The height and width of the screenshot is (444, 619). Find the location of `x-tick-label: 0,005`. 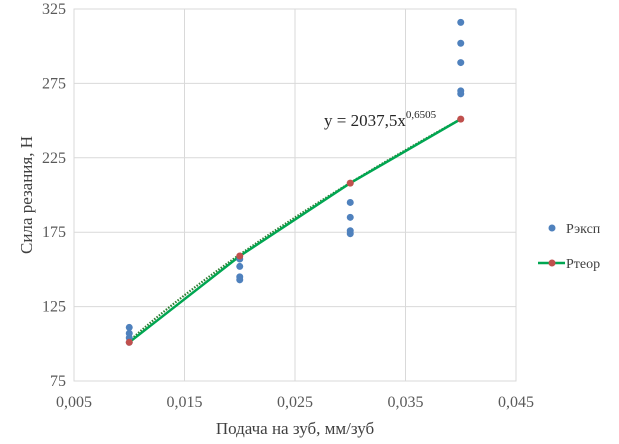

x-tick-label: 0,005 is located at coordinates (74, 402).